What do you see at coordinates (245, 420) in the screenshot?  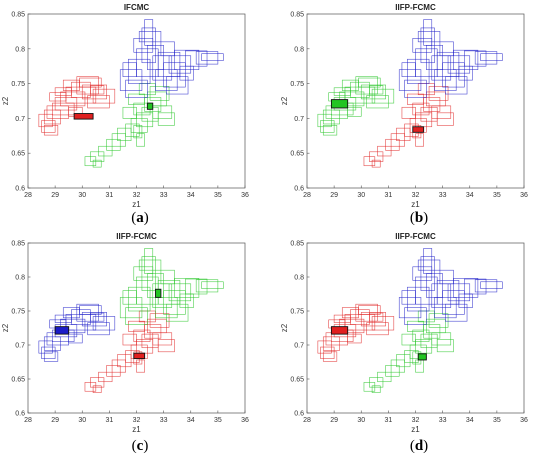 I see `x-tick-label: 36` at bounding box center [245, 420].